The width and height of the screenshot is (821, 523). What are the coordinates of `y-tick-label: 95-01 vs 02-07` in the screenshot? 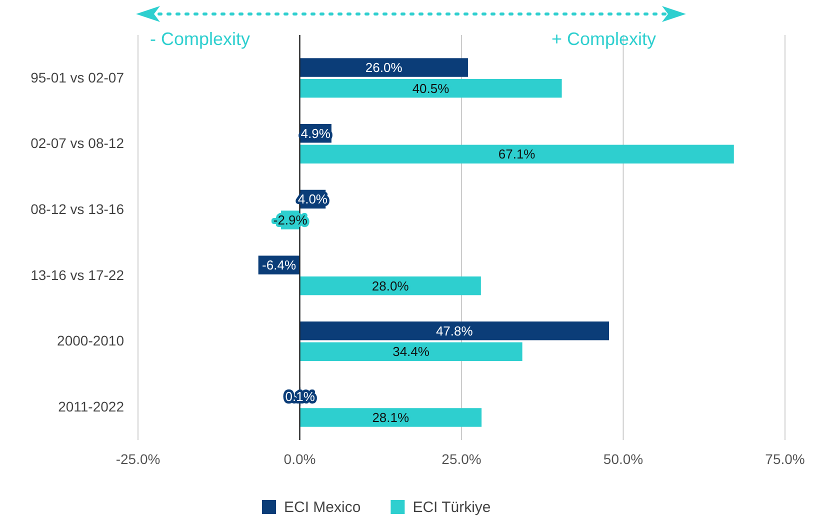 It's located at (77, 77).